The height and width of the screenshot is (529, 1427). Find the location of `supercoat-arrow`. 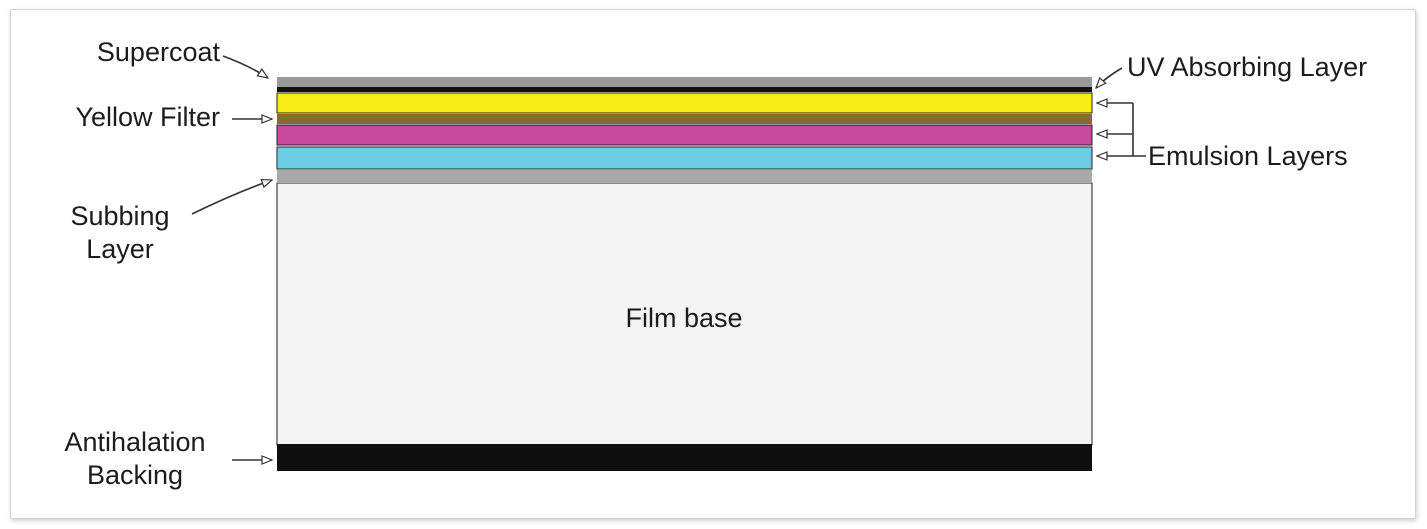

supercoat-arrow is located at coordinates (245, 66).